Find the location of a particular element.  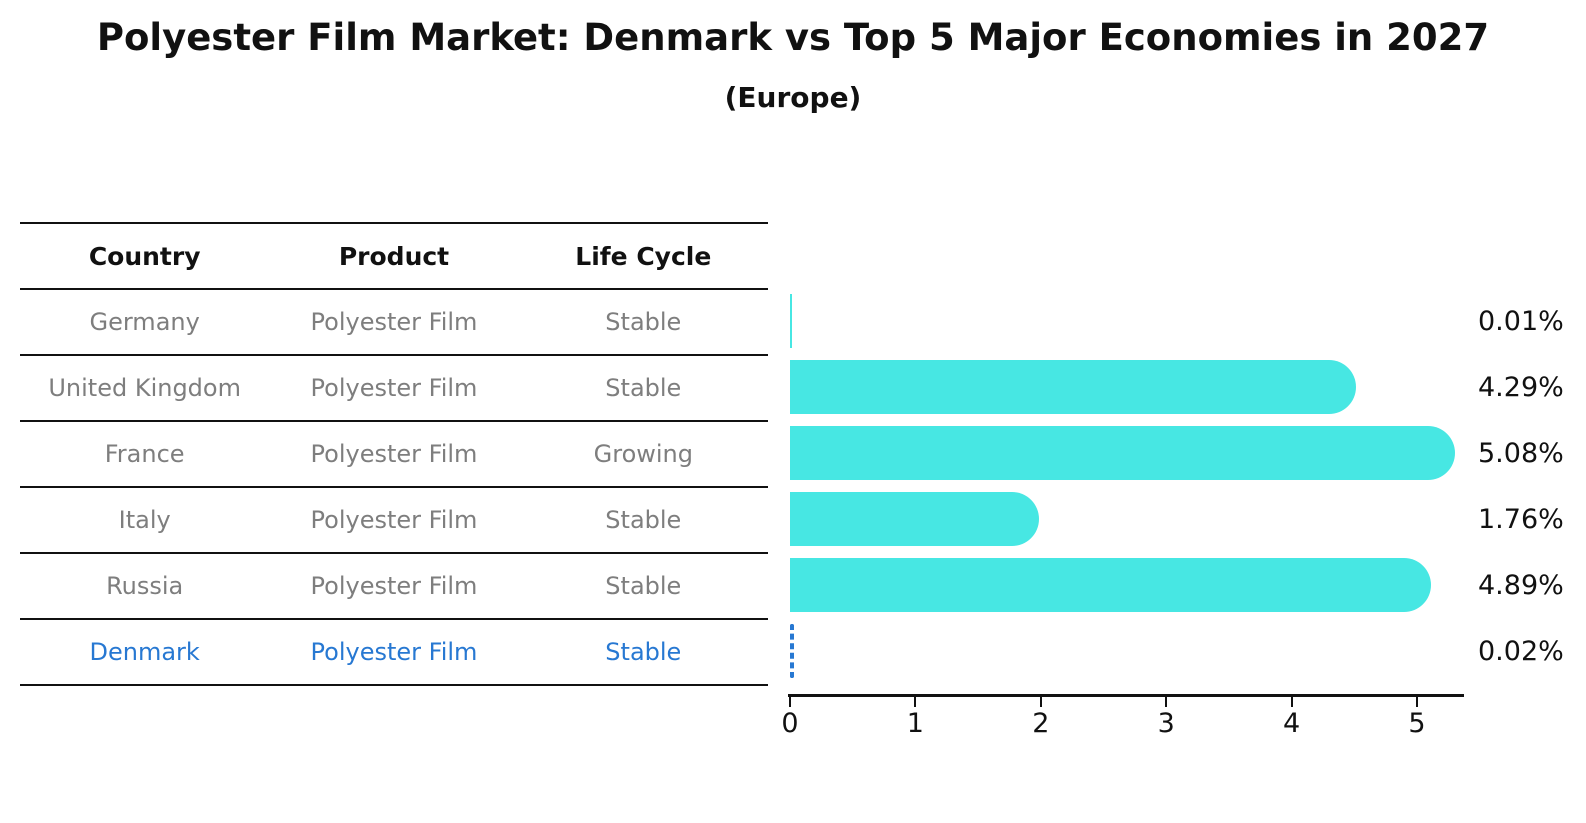

x-axis-tick-label: 1 is located at coordinates (915, 723).